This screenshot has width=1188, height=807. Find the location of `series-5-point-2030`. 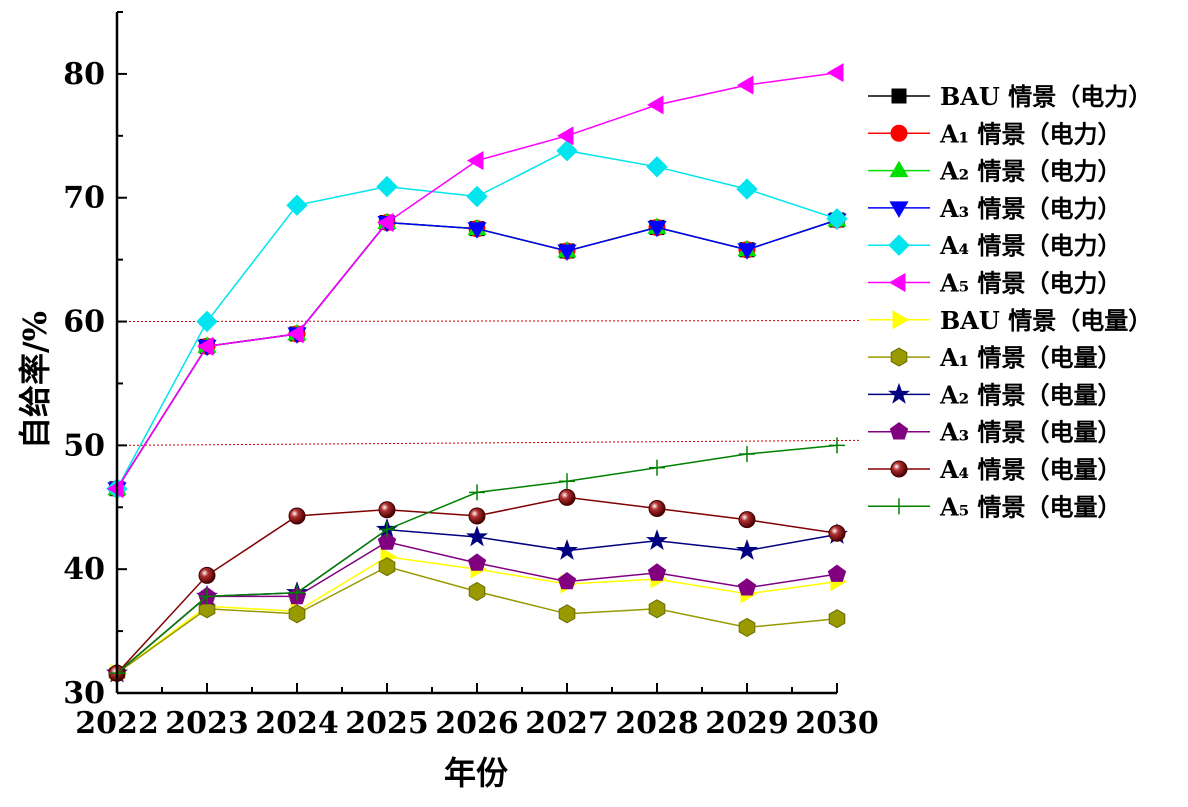

series-5-point-2030 is located at coordinates (837, 219).